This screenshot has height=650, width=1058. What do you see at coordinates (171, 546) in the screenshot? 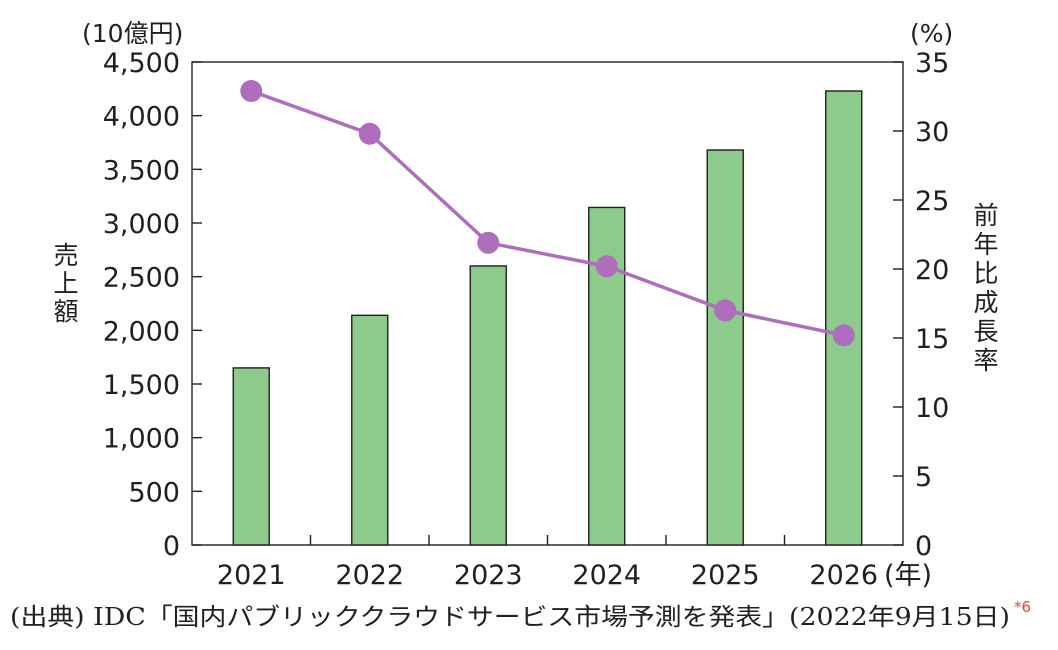
I see `left-tick-label: 0` at bounding box center [171, 546].